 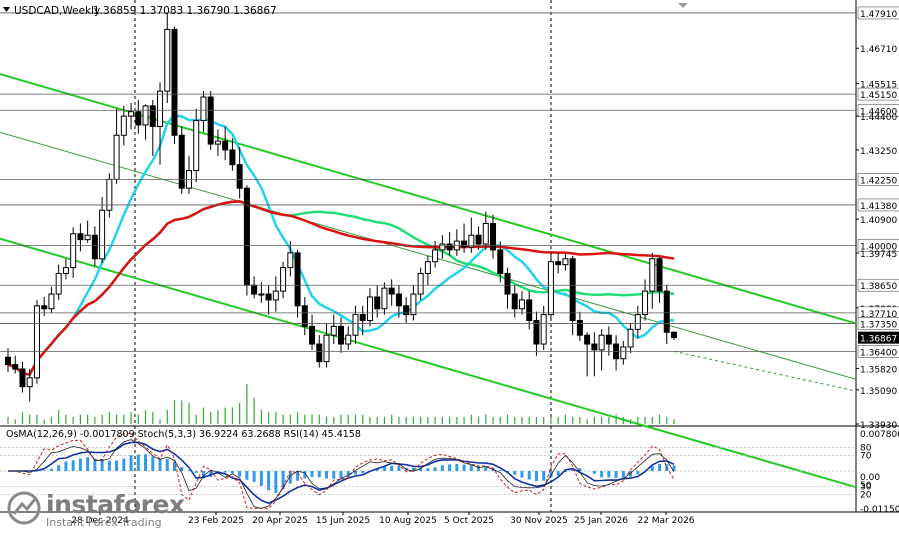 What do you see at coordinates (878, 221) in the screenshot?
I see `y-tick-label: 1.40900` at bounding box center [878, 221].